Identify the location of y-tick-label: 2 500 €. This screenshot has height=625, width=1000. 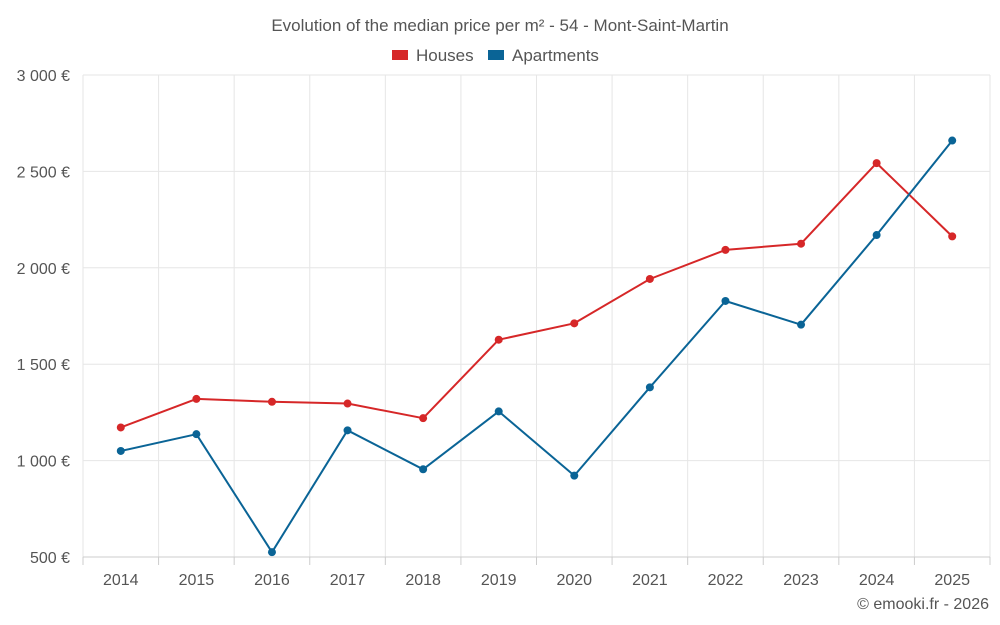
(43, 172).